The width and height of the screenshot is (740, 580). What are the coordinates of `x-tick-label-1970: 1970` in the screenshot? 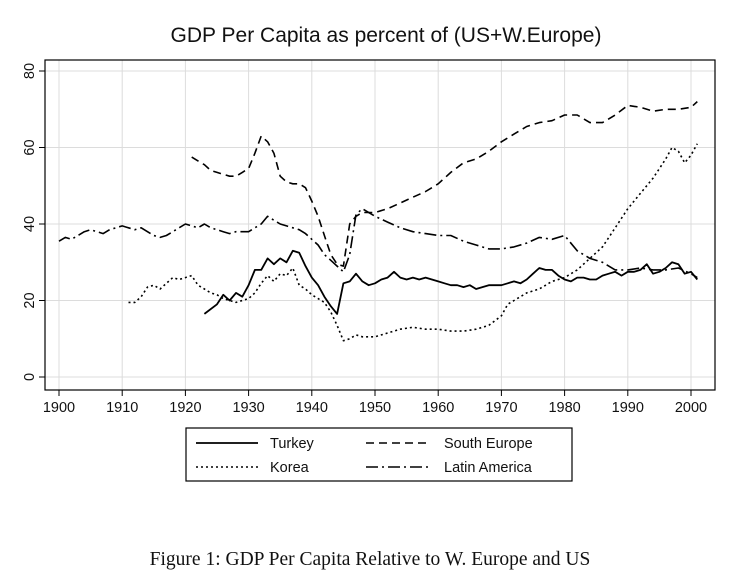 It's located at (501, 408).